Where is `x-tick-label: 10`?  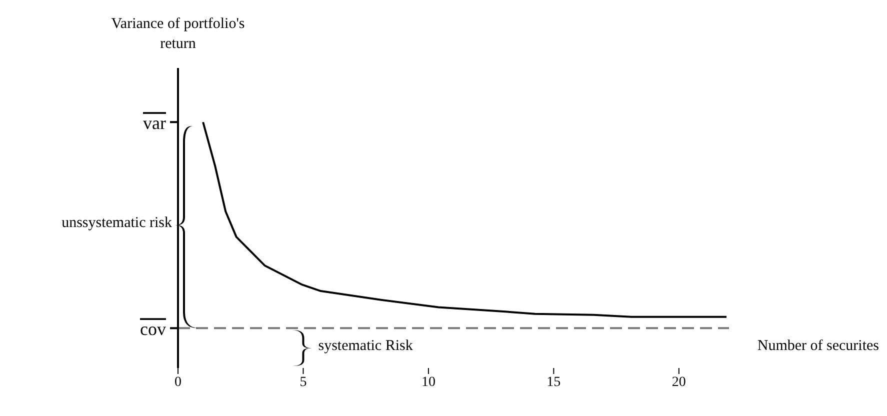
x-tick-label: 10 is located at coordinates (428, 382).